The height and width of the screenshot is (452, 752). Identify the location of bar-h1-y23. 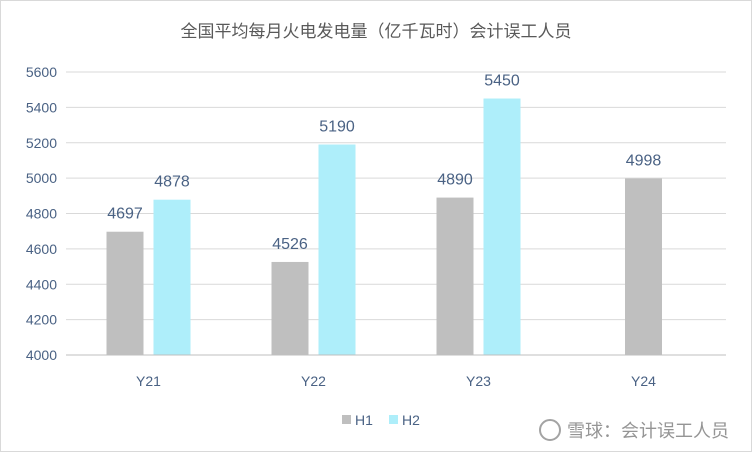
(455, 276).